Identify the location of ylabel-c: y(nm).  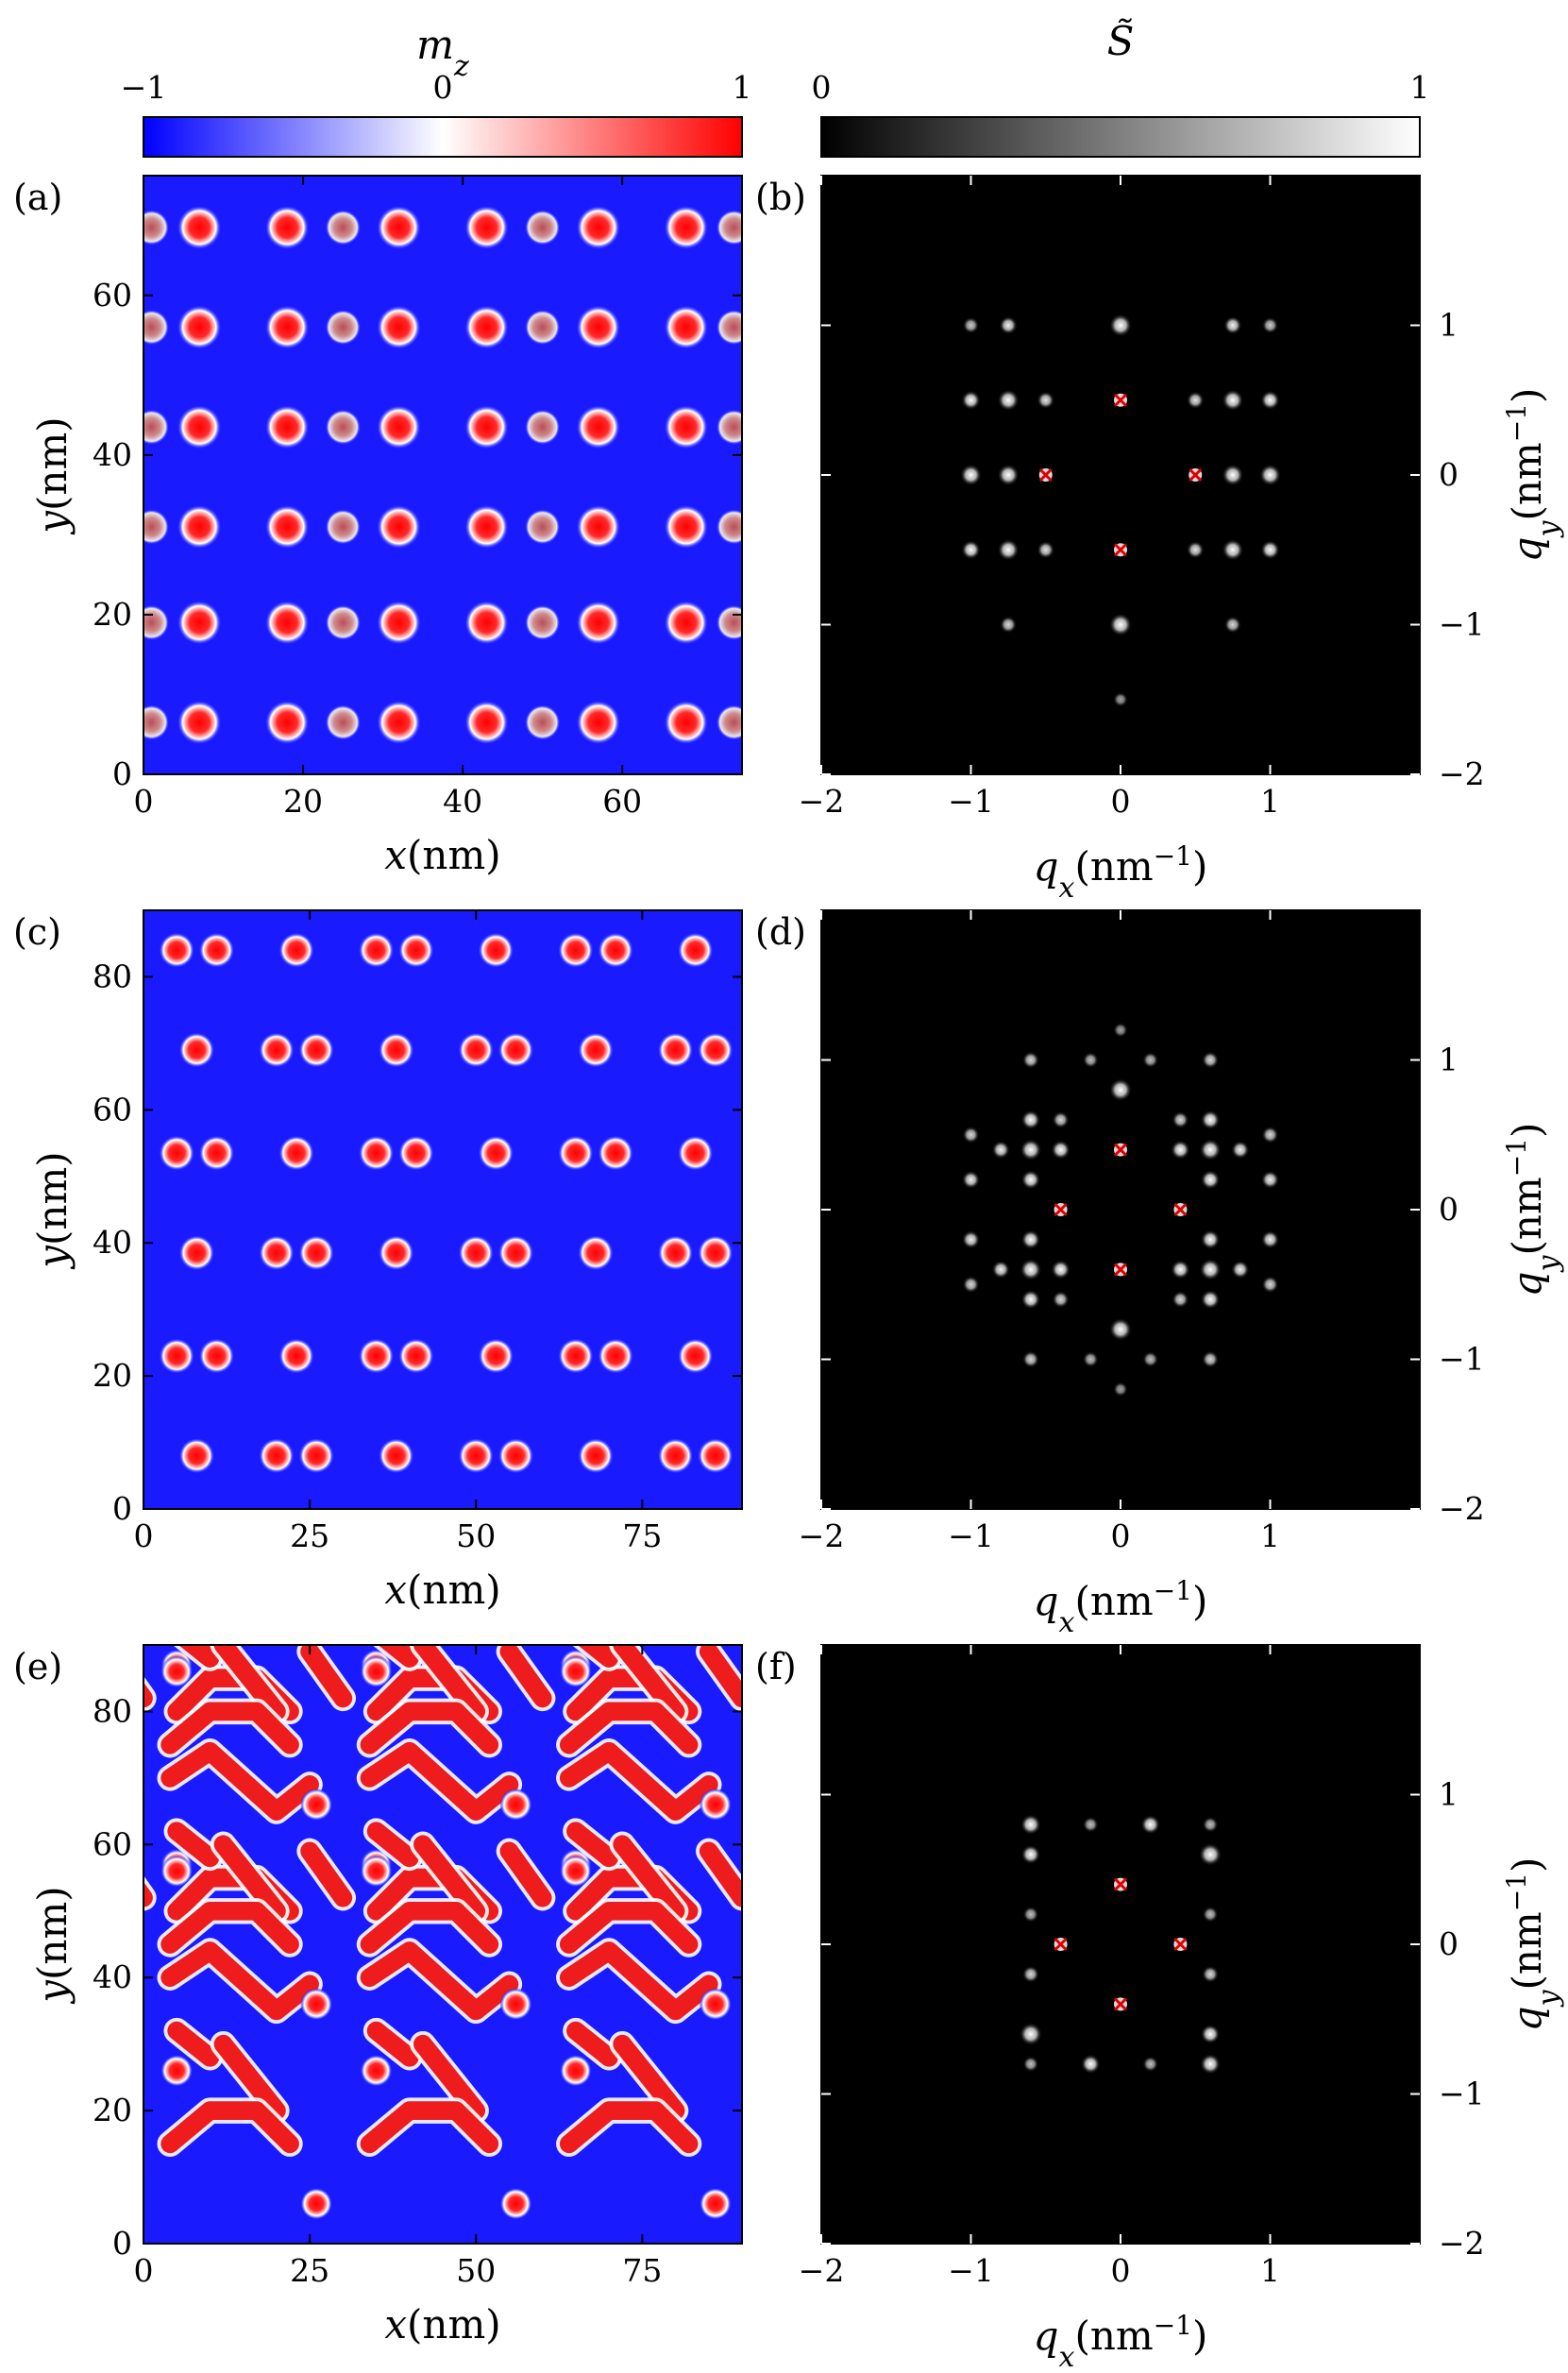
(53, 1210).